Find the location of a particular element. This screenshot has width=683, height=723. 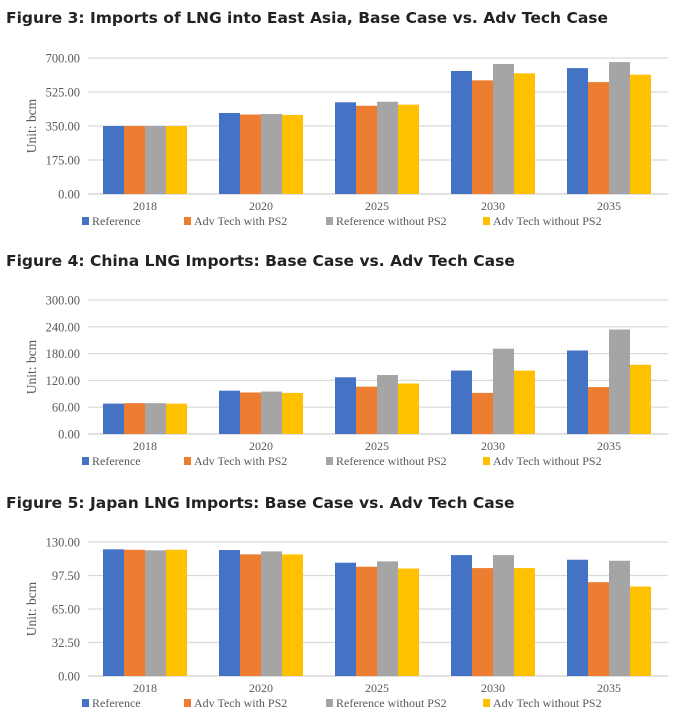

bar-adv-tech-with-ps2-2035 is located at coordinates (598, 629).